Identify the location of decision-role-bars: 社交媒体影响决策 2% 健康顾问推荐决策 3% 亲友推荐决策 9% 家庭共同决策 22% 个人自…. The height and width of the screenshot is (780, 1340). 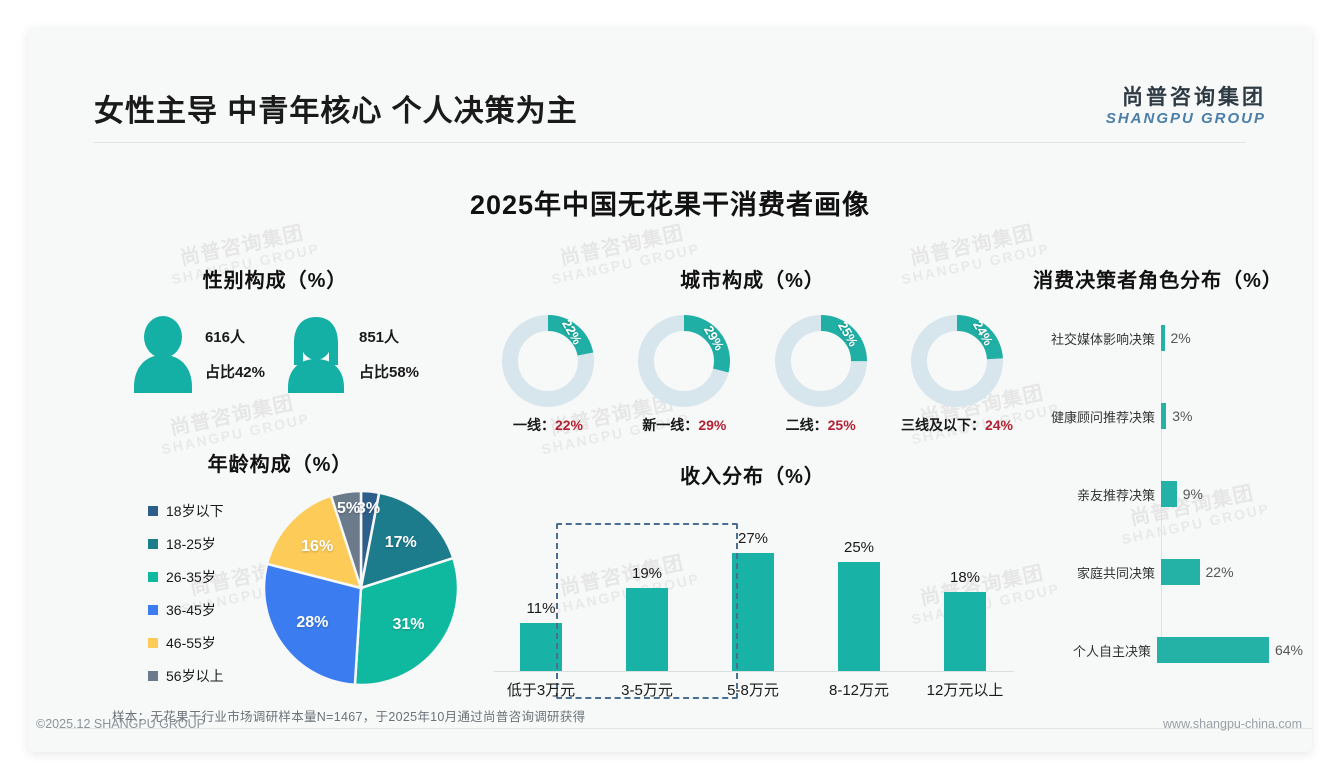
(1158, 493).